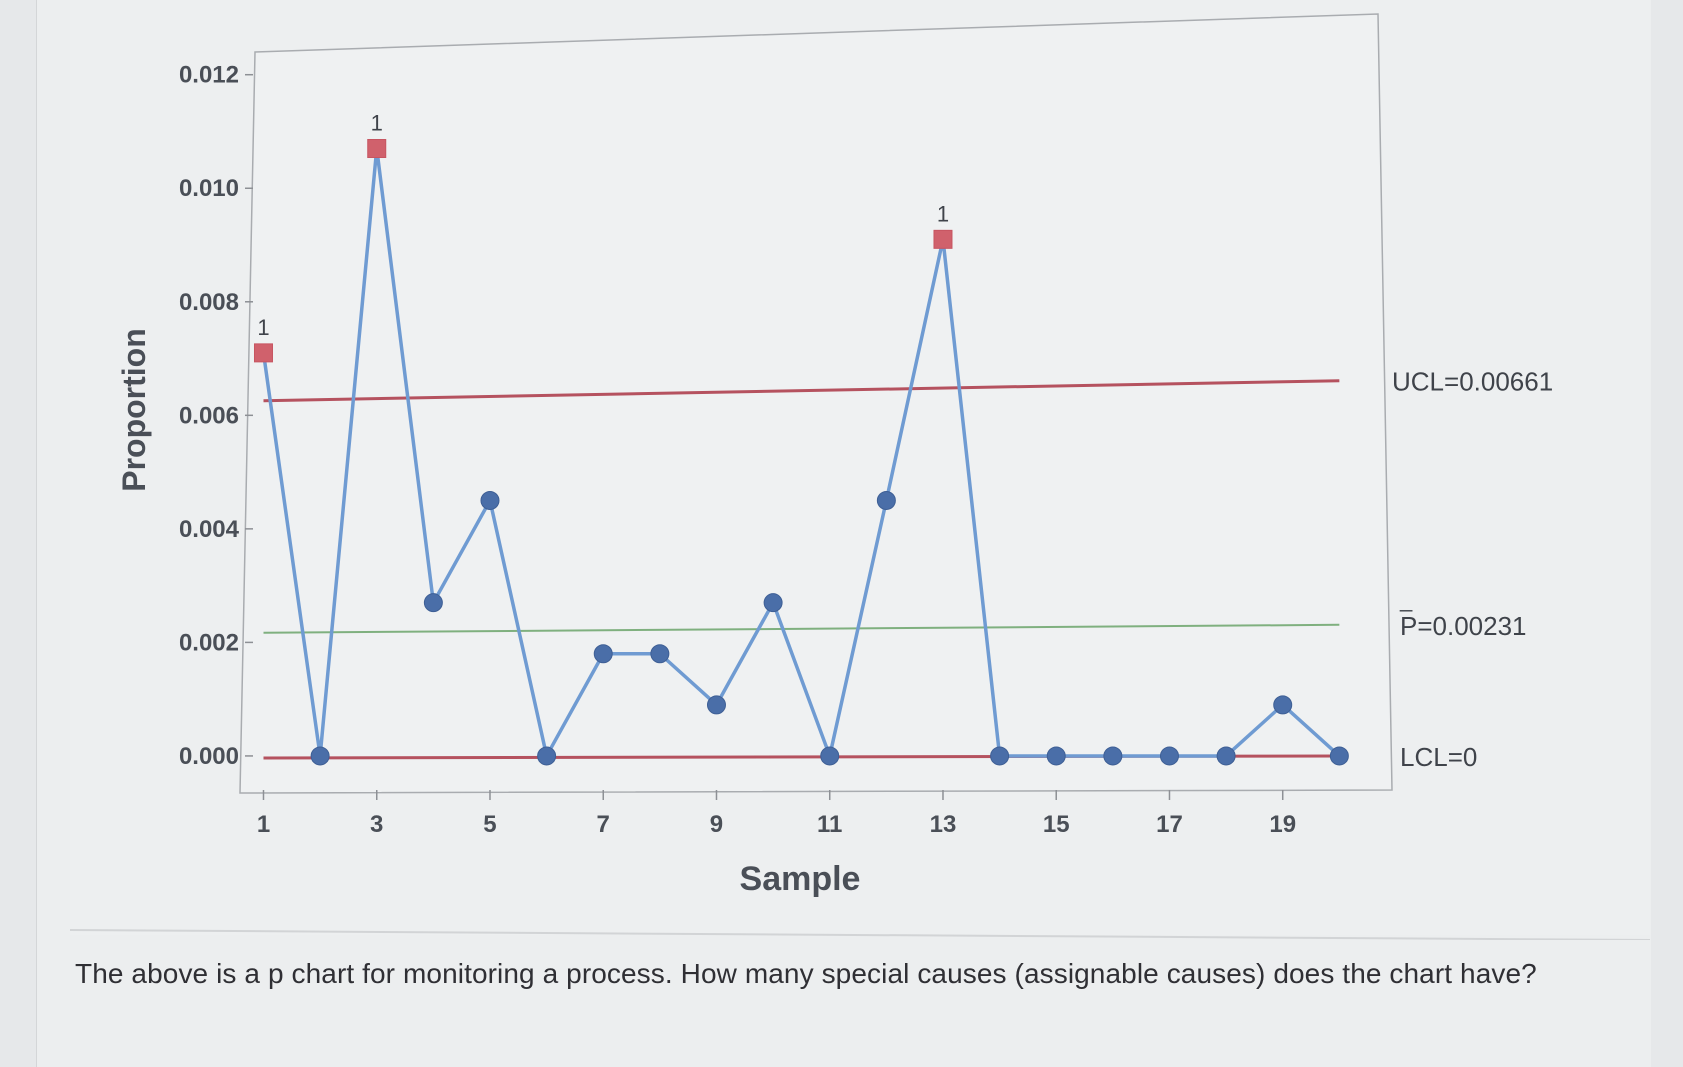 This screenshot has width=1683, height=1067. What do you see at coordinates (134, 410) in the screenshot?
I see `y-axis-title: Proportion` at bounding box center [134, 410].